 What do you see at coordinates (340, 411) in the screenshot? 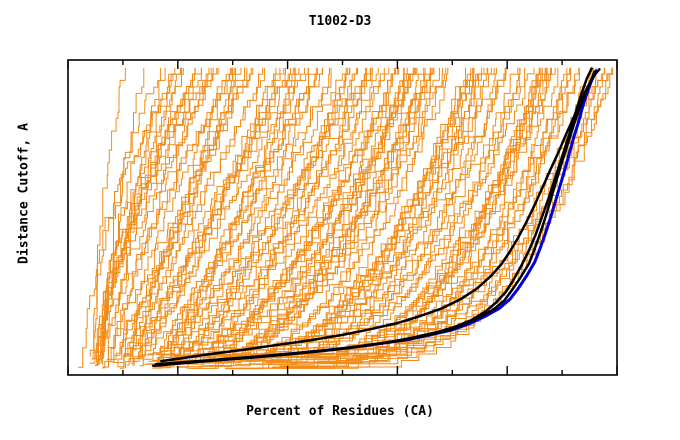
I see `x-axis-label: Percent of Residues (CA)` at bounding box center [340, 411].